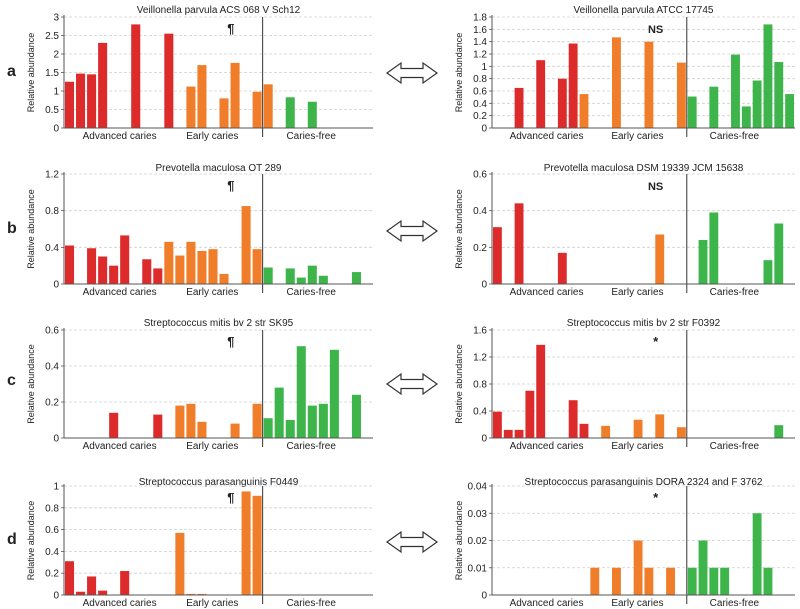 The width and height of the screenshot is (800, 609). Describe the element at coordinates (656, 341) in the screenshot. I see `significance-mark: *` at that location.